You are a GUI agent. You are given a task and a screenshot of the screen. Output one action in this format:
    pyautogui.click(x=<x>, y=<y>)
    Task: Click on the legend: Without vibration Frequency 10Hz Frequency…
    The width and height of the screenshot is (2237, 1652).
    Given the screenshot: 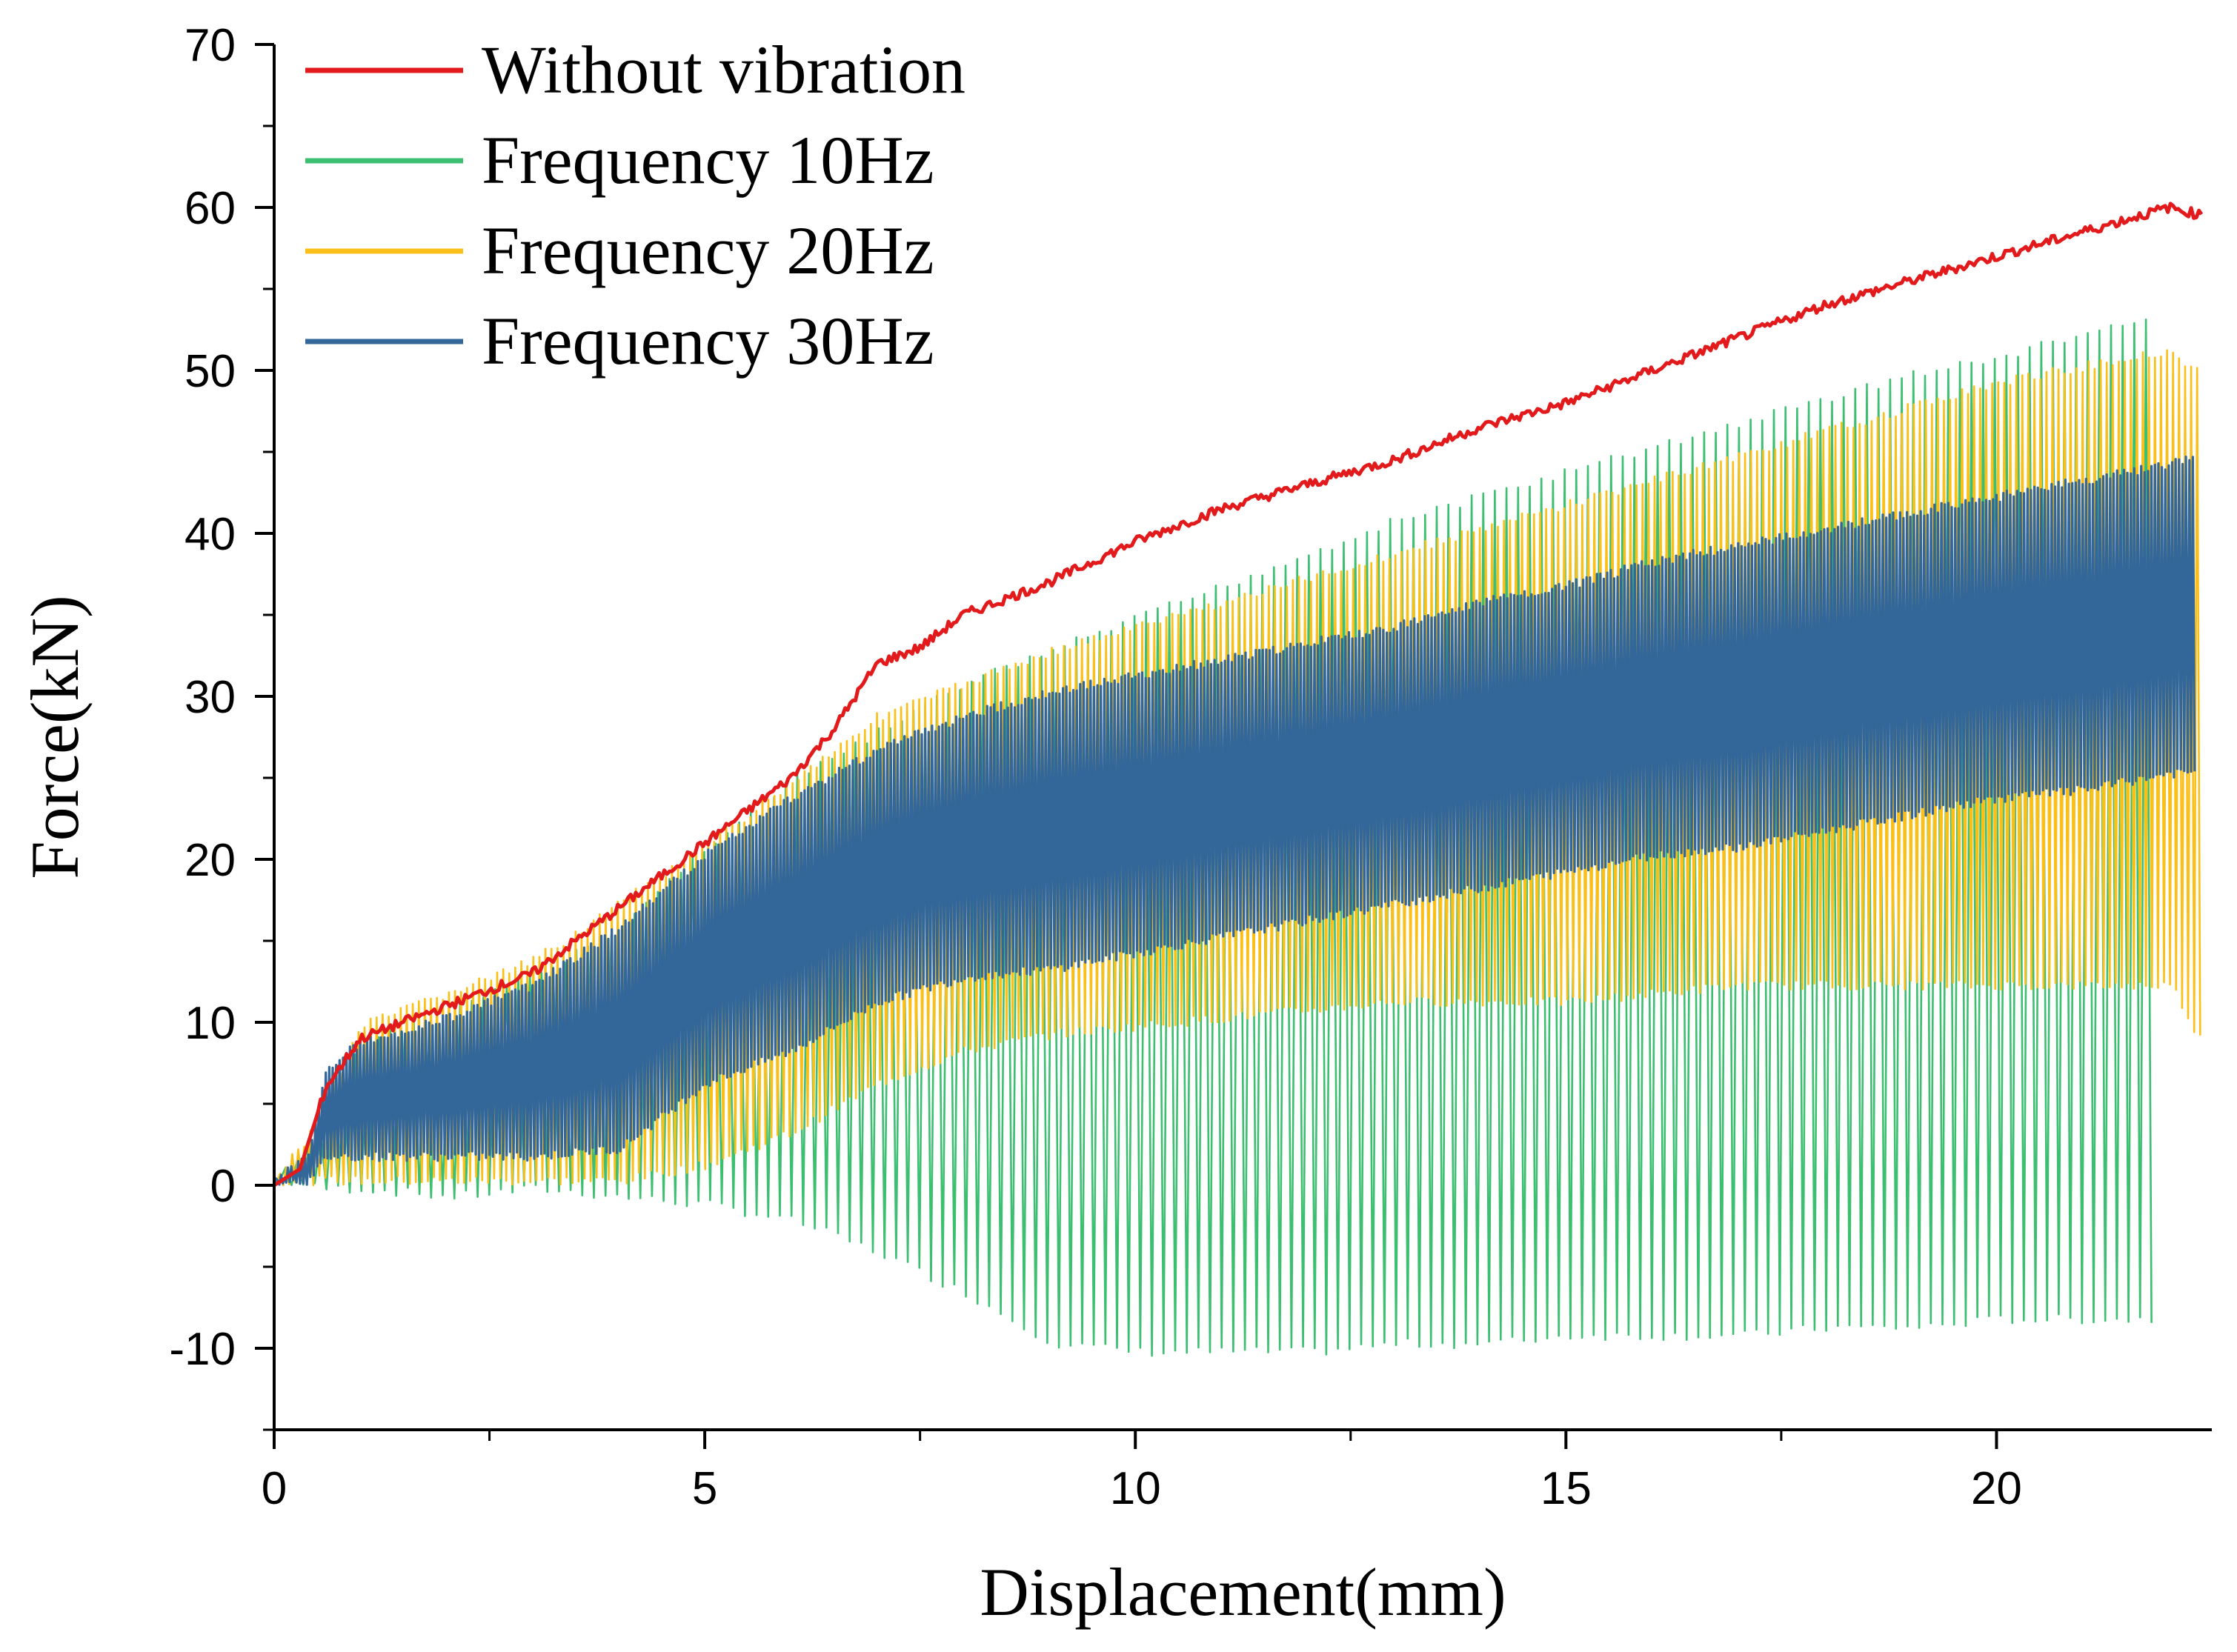 What is the action you would take?
    pyautogui.click(x=635, y=205)
    